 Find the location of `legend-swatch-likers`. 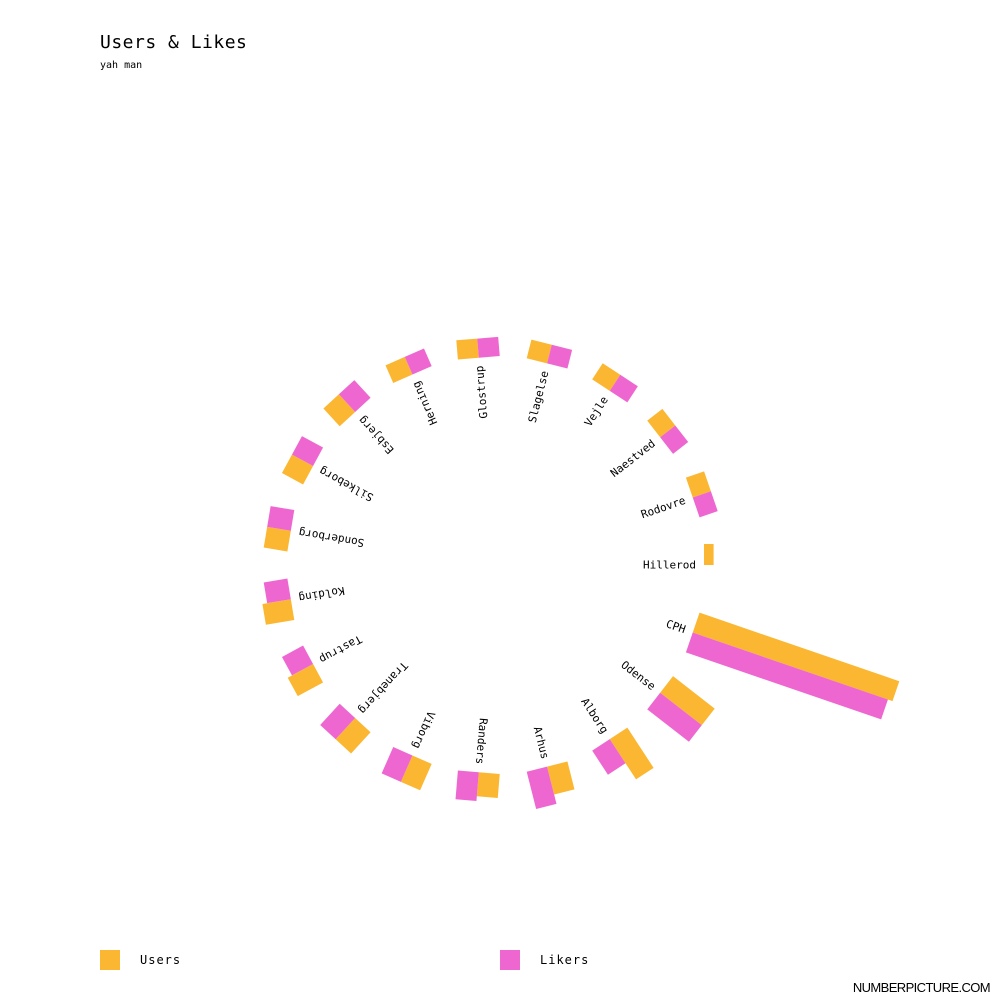

legend-swatch-likers is located at coordinates (510, 960).